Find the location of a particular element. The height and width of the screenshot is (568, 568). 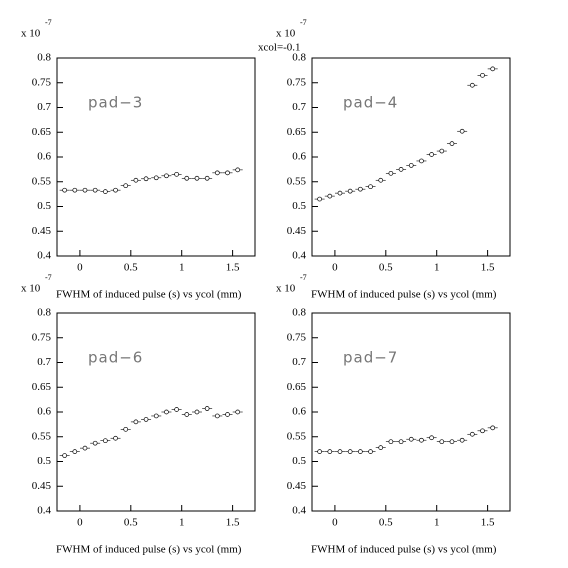

annotation: xcol=-0.1 is located at coordinates (279, 48).